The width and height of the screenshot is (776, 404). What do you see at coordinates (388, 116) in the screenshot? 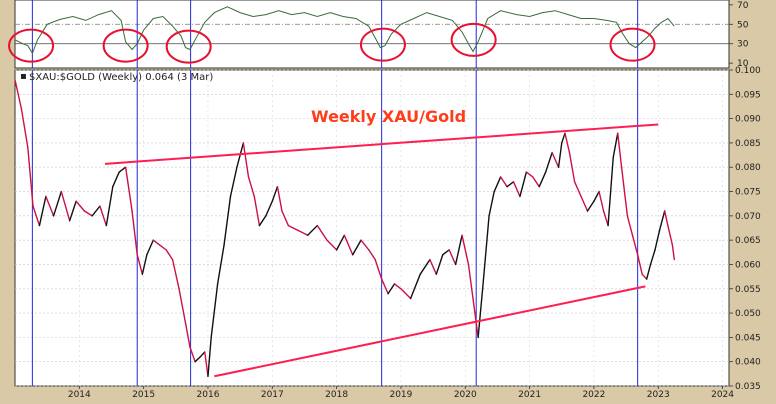
I see `chart-annotation: Weekly XAU/Gold` at bounding box center [388, 116].